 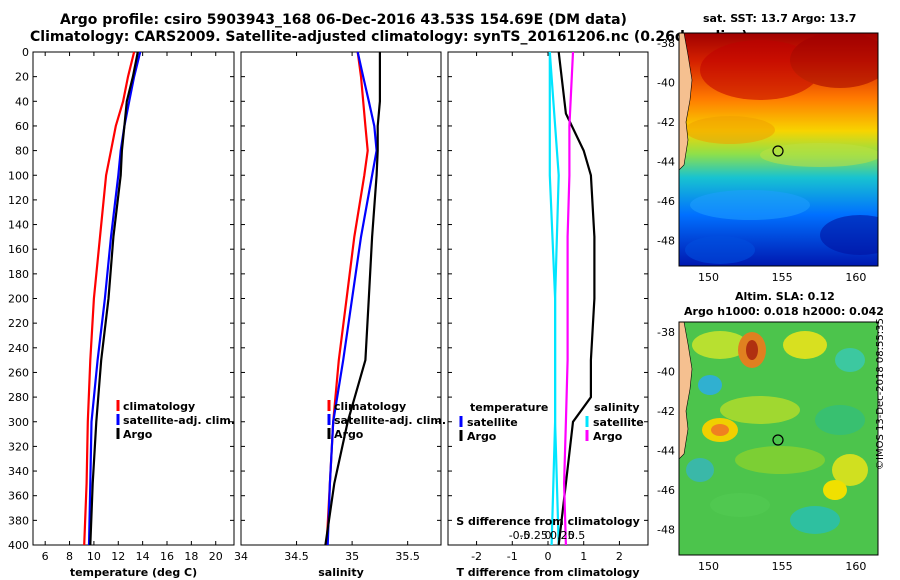 What do you see at coordinates (341, 572) in the screenshot?
I see `x-axis-label: salinity` at bounding box center [341, 572].